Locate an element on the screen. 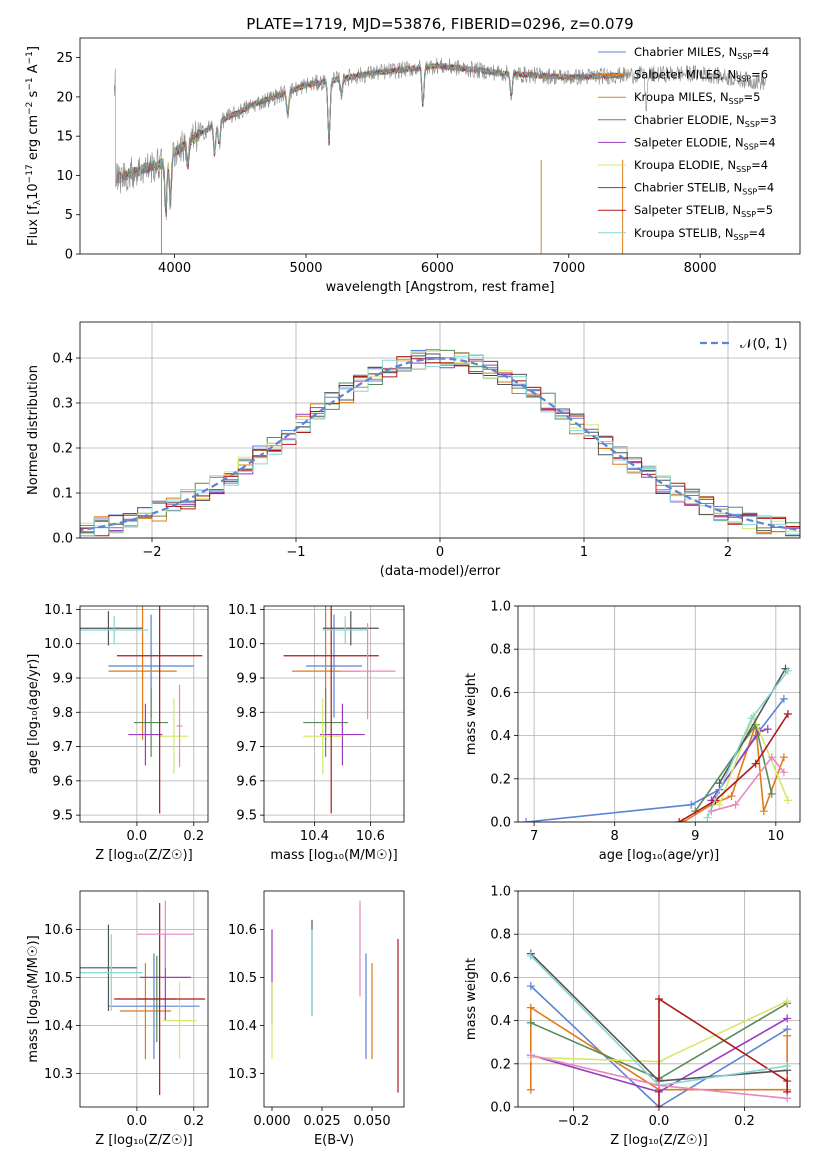 Image resolution: width=819 pixels, height=1170 pixels. y-axis-label-part: −17 is located at coordinates (30, 173).